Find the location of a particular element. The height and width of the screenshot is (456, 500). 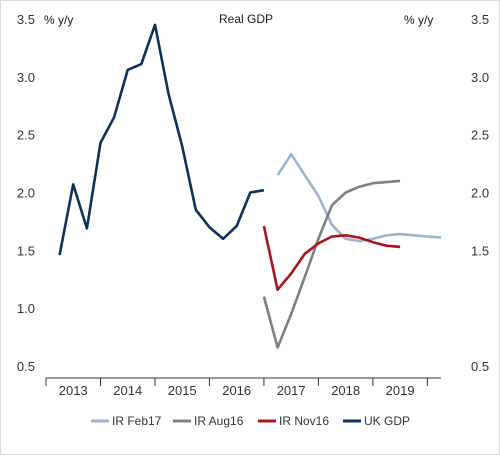

x-tick-label: 2018 is located at coordinates (345, 390).